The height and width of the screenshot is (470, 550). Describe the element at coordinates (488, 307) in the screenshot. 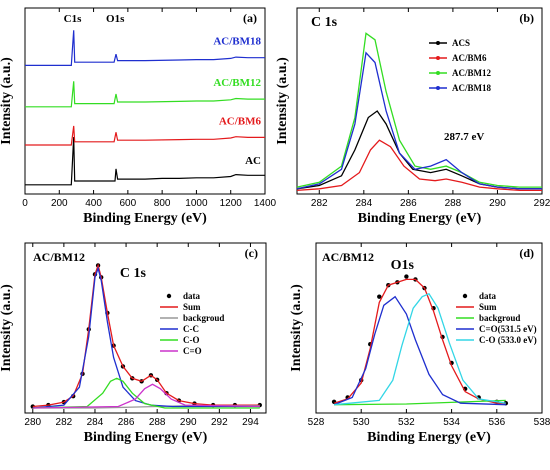

I see `panel-d-legend-label: Sum` at that location.